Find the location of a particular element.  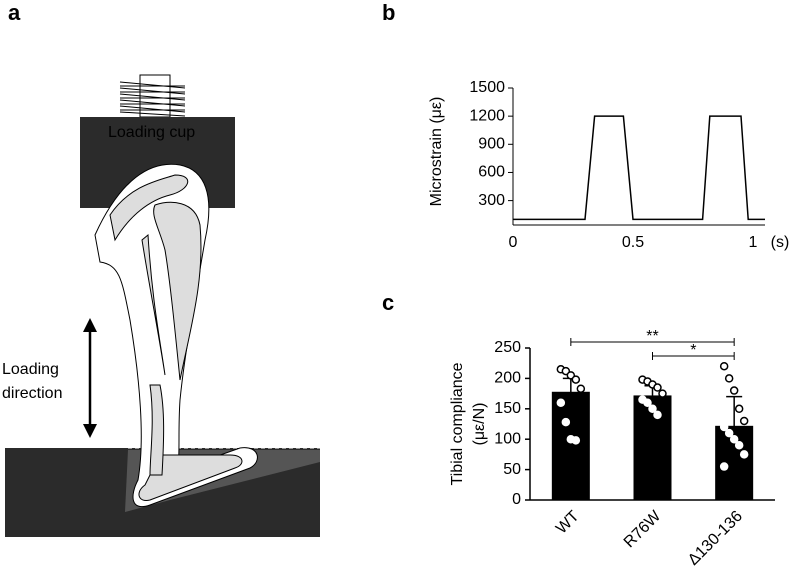

y-tick-label: 50 is located at coordinates (512, 469).